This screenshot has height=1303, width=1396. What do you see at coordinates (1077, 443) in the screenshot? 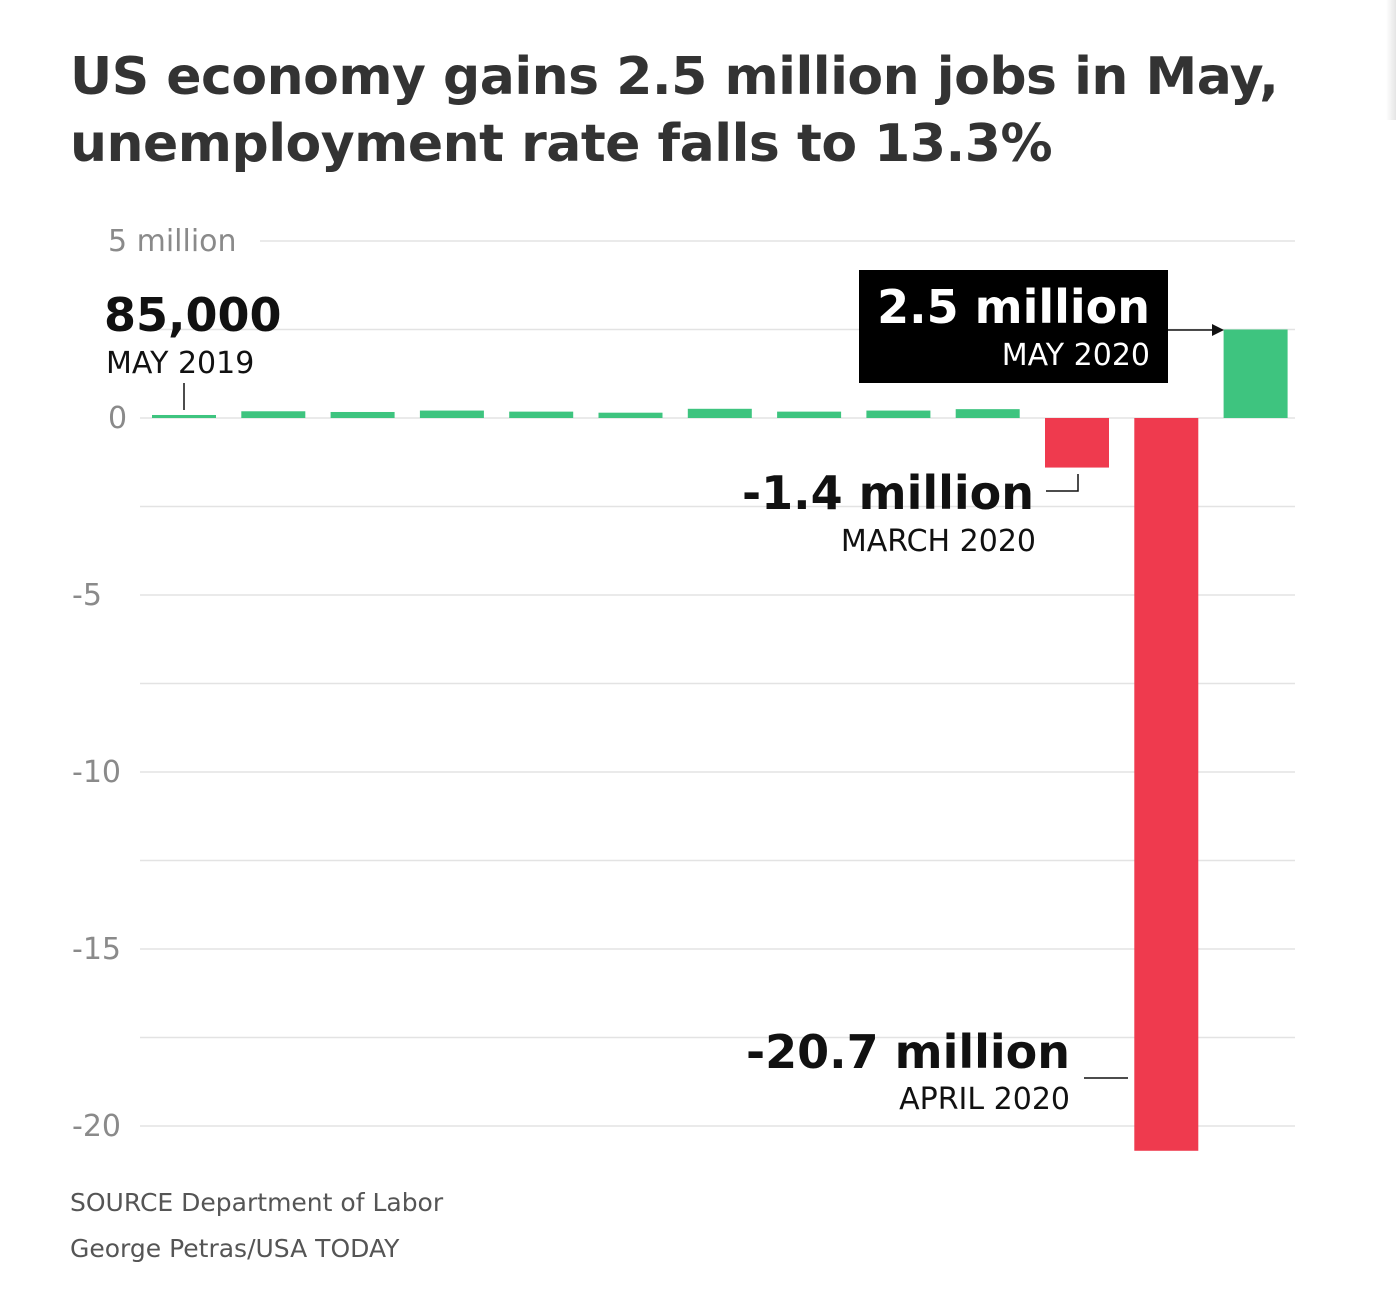
I see `bar-mar-2020` at bounding box center [1077, 443].